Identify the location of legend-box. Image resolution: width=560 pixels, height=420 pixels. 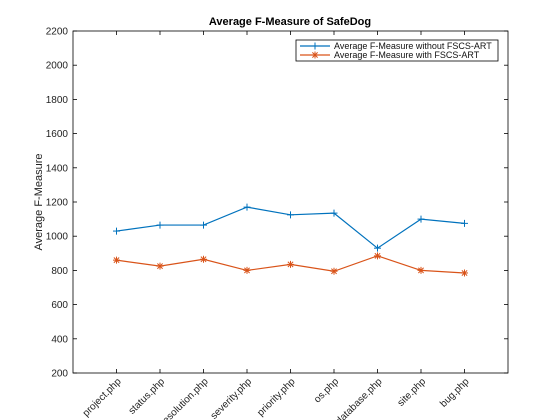
(397, 50).